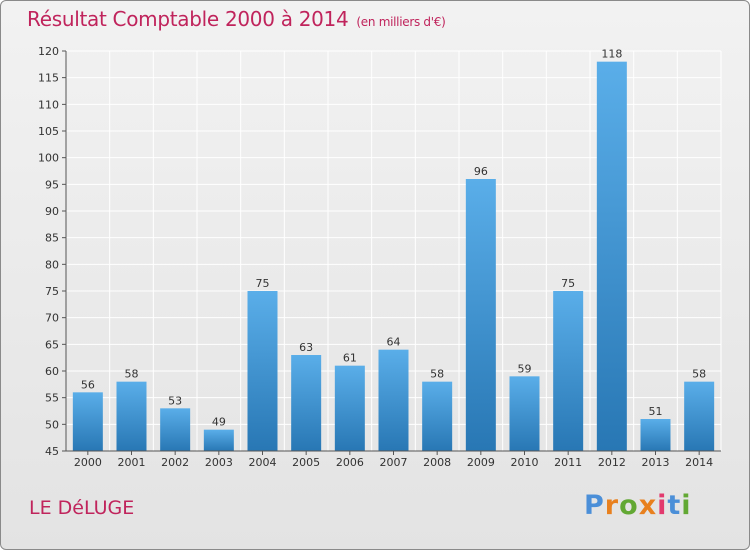 The height and width of the screenshot is (550, 750). What do you see at coordinates (306, 347) in the screenshot?
I see `data-label-2005: 63` at bounding box center [306, 347].